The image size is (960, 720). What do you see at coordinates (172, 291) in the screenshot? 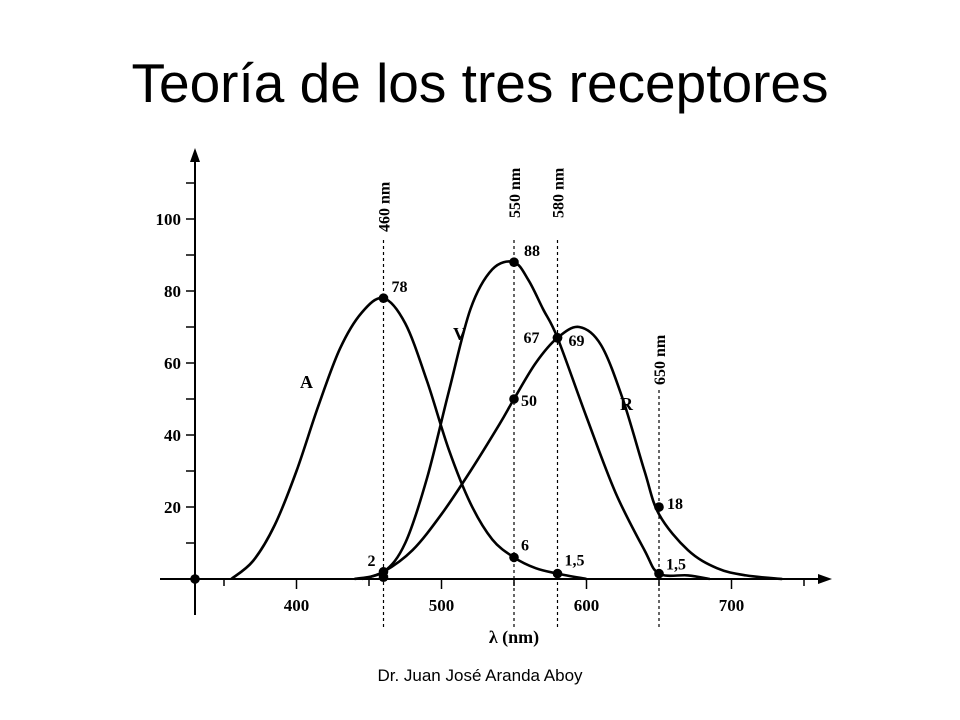
I see `y-tick-label: 80` at bounding box center [172, 291].